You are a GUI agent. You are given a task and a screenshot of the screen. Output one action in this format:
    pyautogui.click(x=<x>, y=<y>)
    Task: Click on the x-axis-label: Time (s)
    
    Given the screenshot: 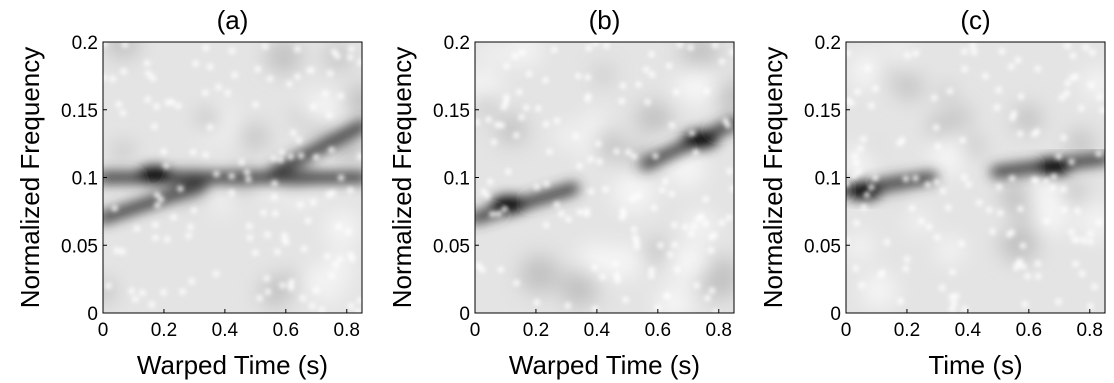 What is the action you would take?
    pyautogui.click(x=975, y=365)
    